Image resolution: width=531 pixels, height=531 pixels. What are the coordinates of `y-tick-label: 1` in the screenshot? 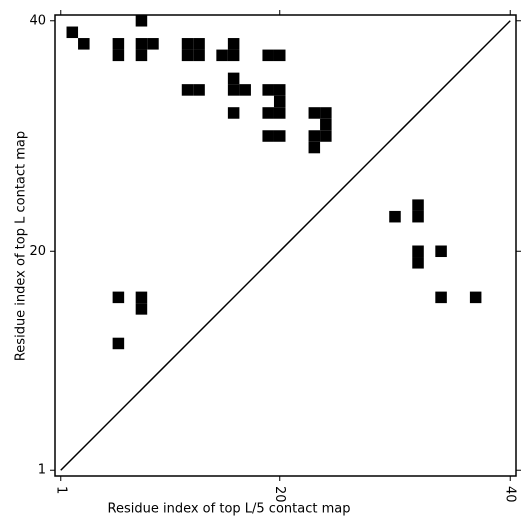 It's located at (42, 470).